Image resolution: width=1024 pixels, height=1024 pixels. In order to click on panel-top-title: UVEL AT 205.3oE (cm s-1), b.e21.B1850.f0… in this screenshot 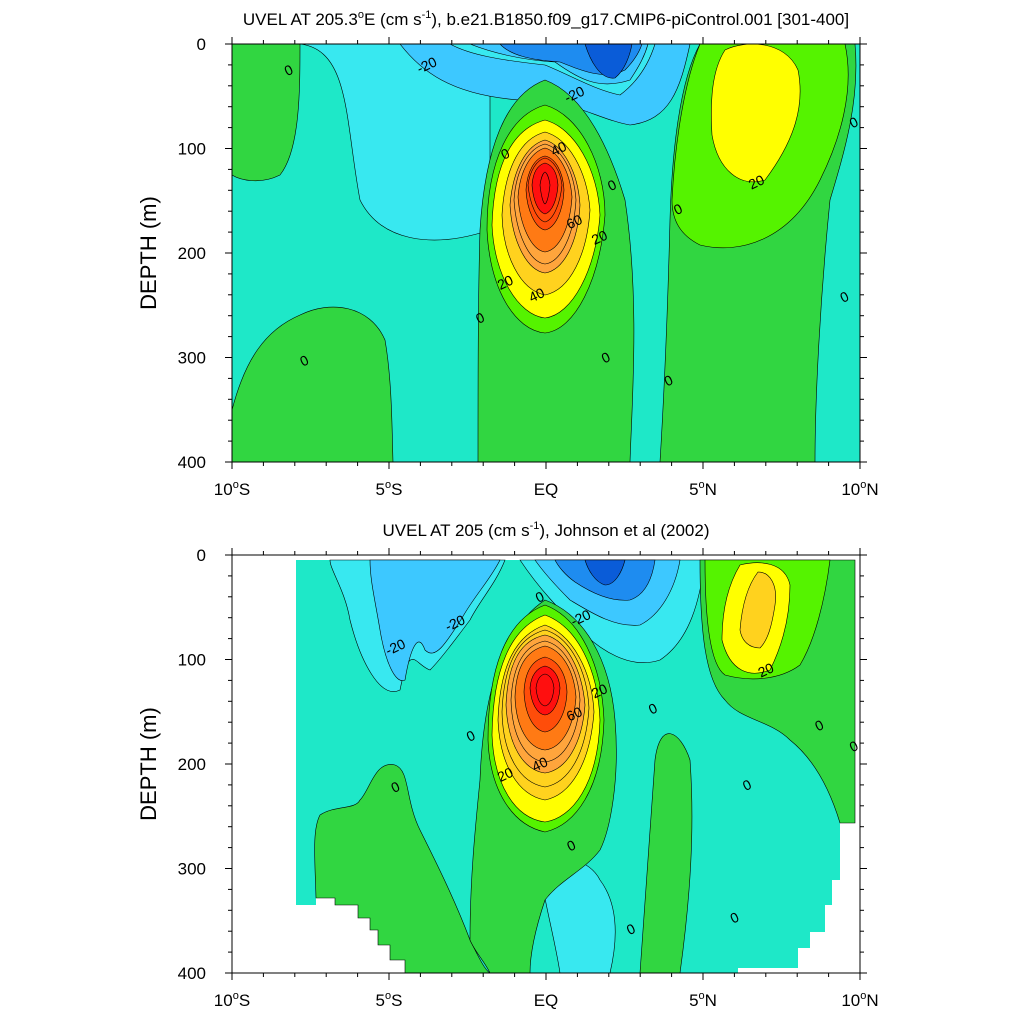, I will do `click(546, 19)`.